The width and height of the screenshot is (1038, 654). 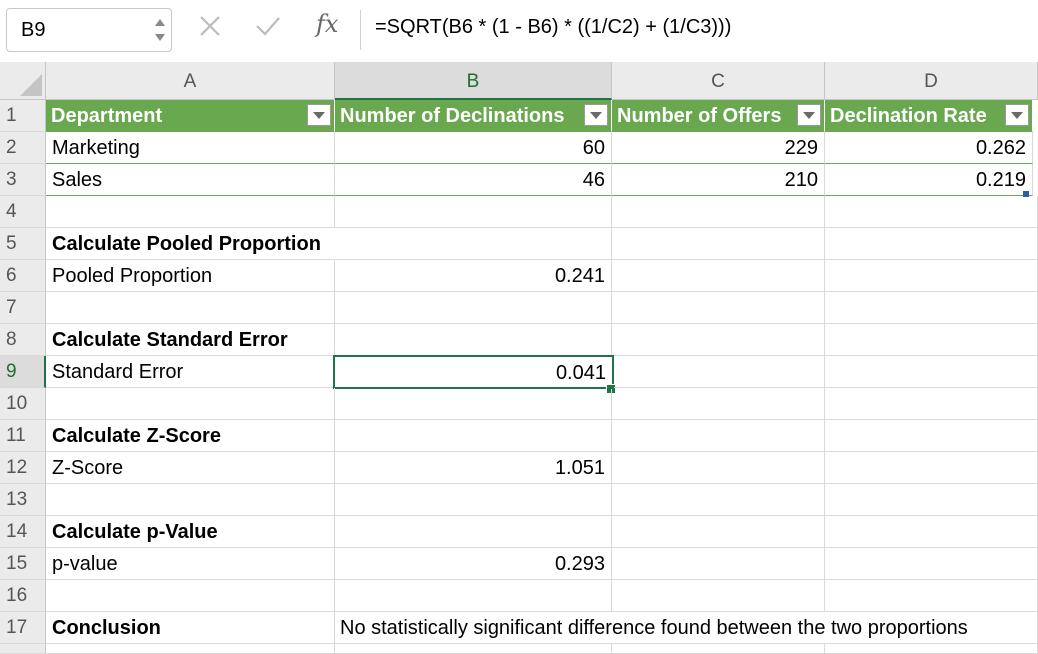 What do you see at coordinates (718, 180) in the screenshot?
I see `table-cell: 210` at bounding box center [718, 180].